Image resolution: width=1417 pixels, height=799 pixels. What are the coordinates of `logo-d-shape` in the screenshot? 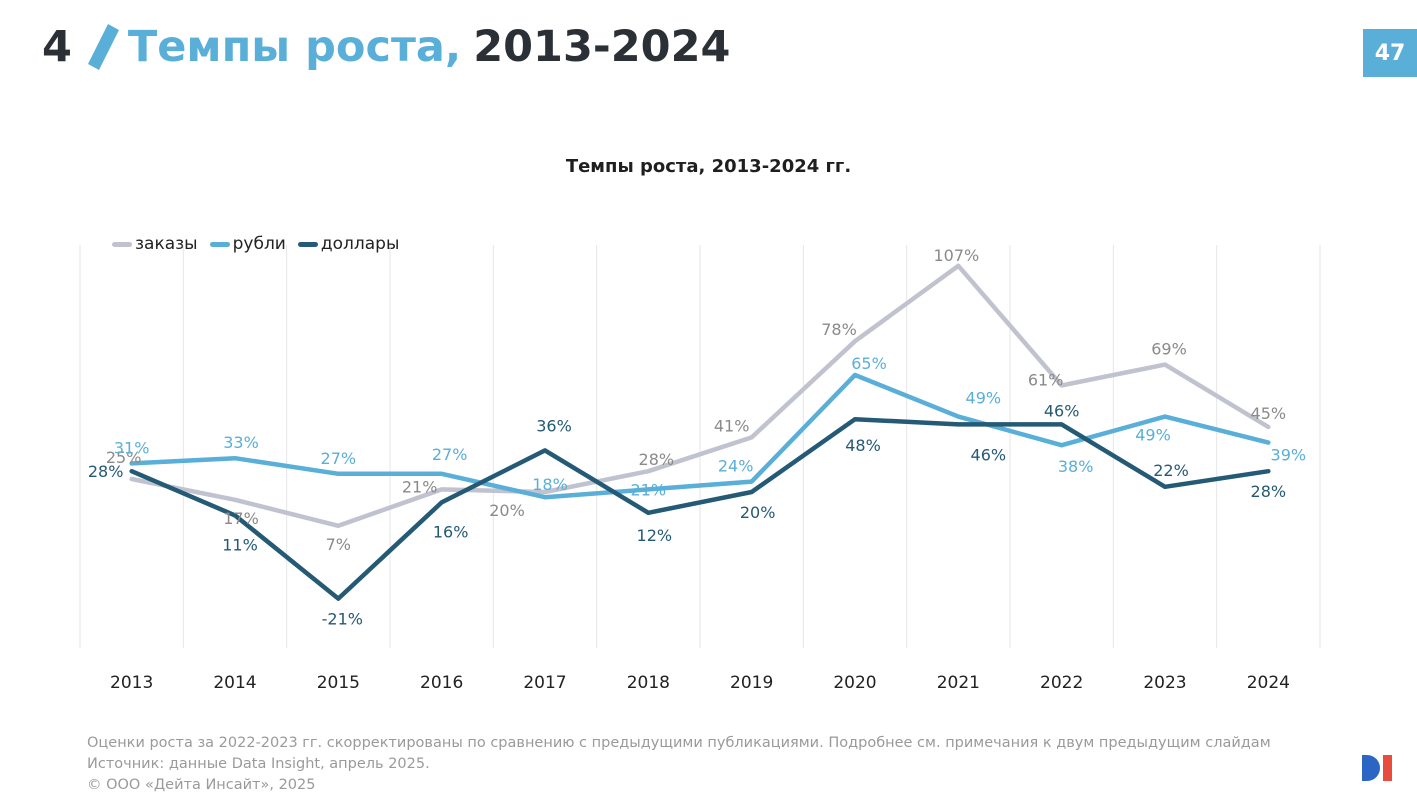 It's located at (1371, 768).